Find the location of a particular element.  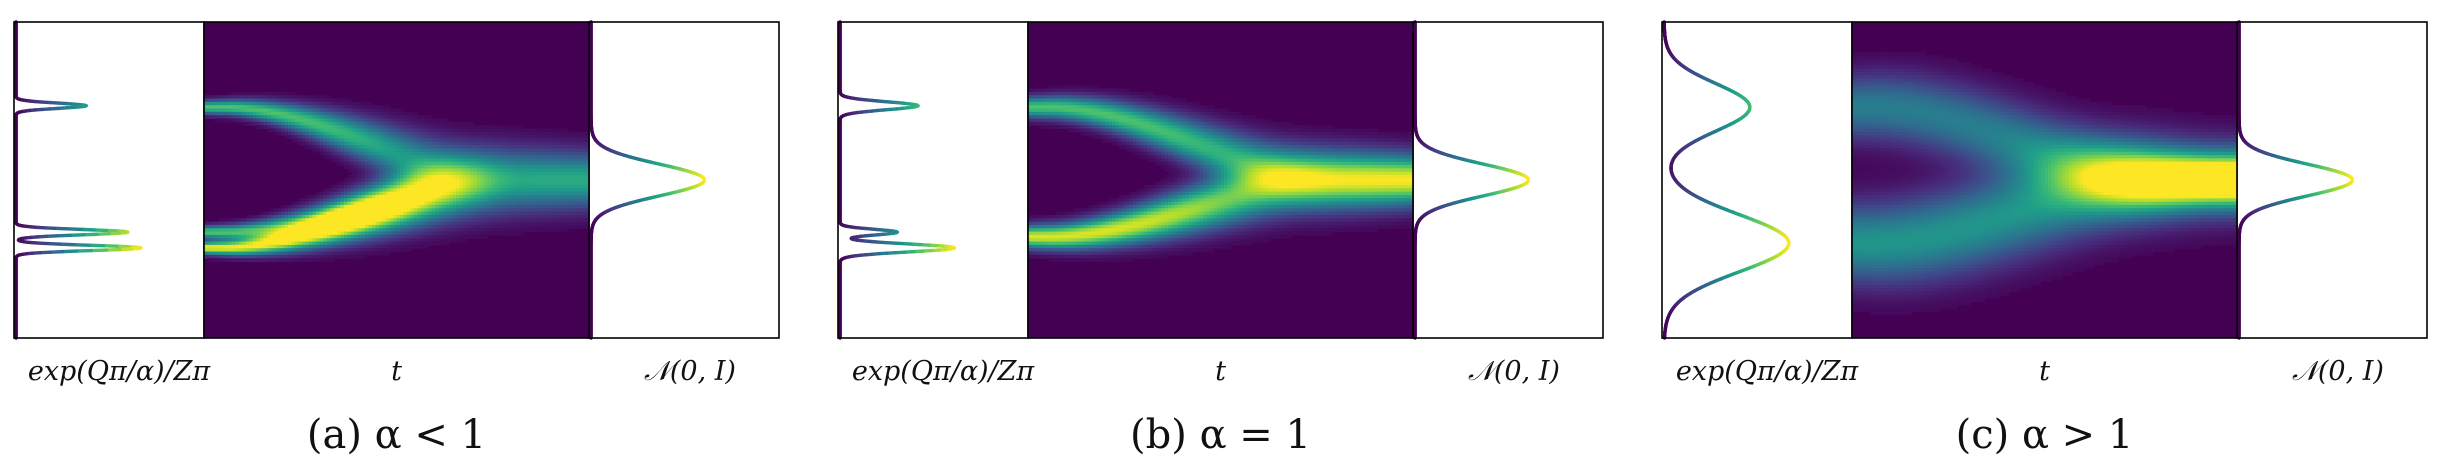

panel-caption: (c) α > 1 is located at coordinates (2045, 435).